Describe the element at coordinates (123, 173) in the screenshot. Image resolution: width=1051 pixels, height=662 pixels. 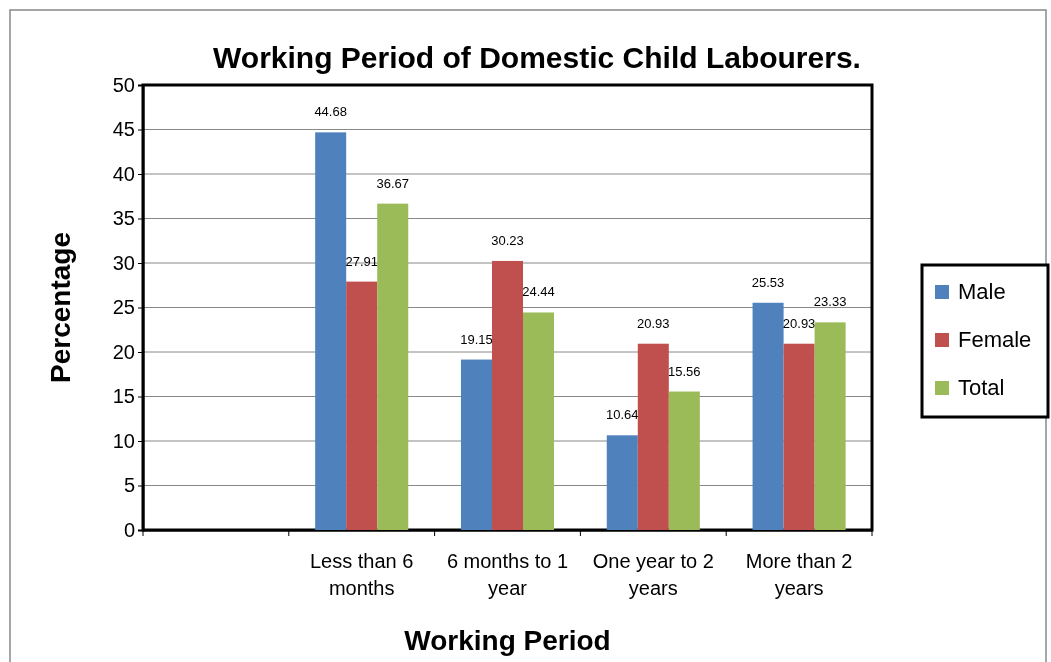
I see `y-tick-label: 40` at that location.